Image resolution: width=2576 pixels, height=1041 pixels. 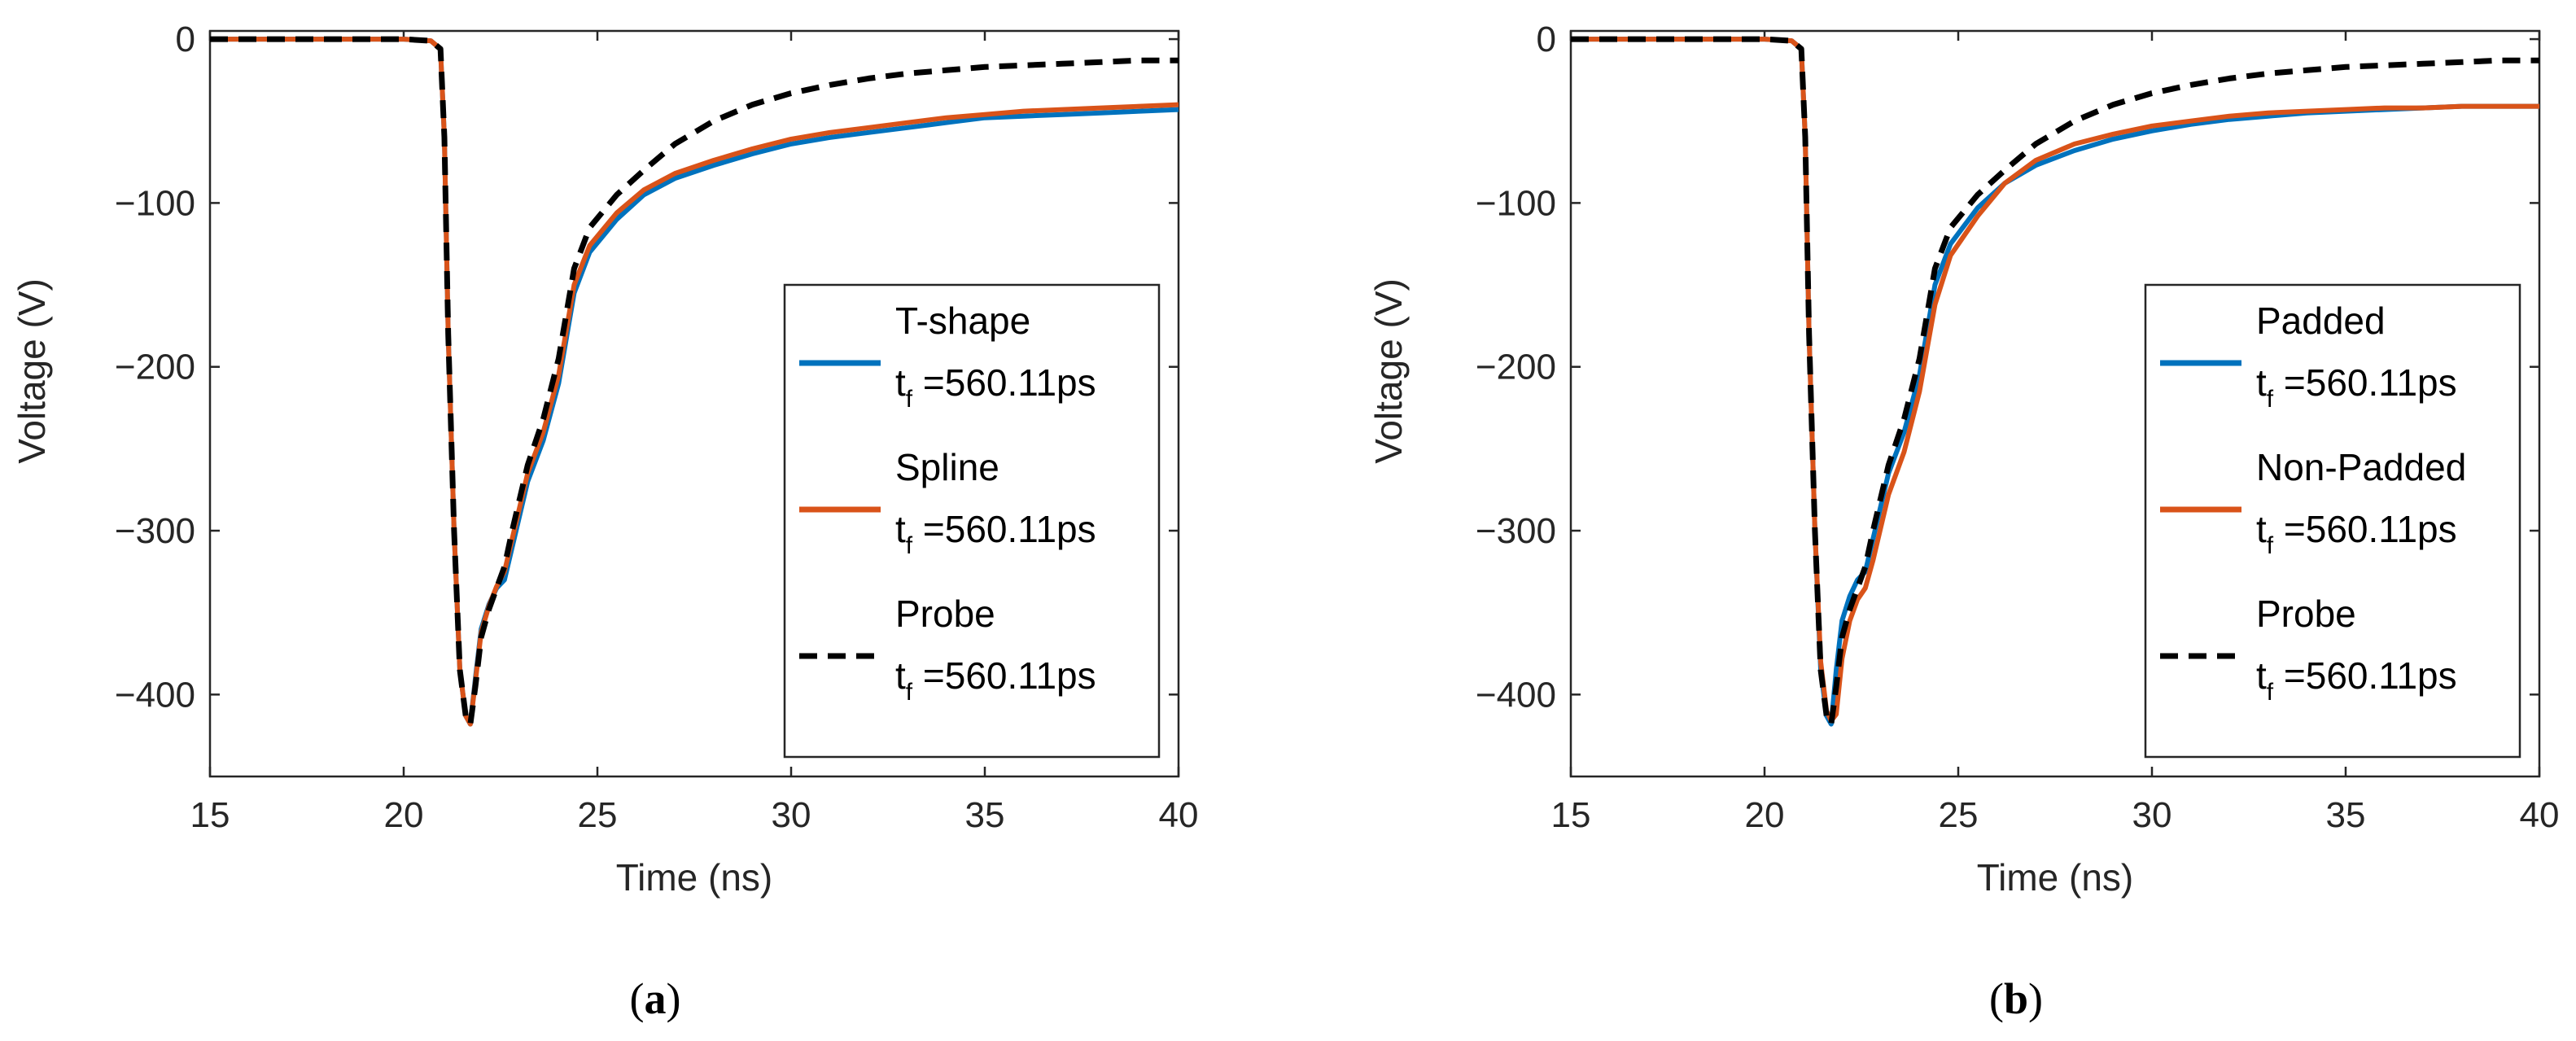 I want to click on panel-label-letter: b, so click(x=2016, y=998).